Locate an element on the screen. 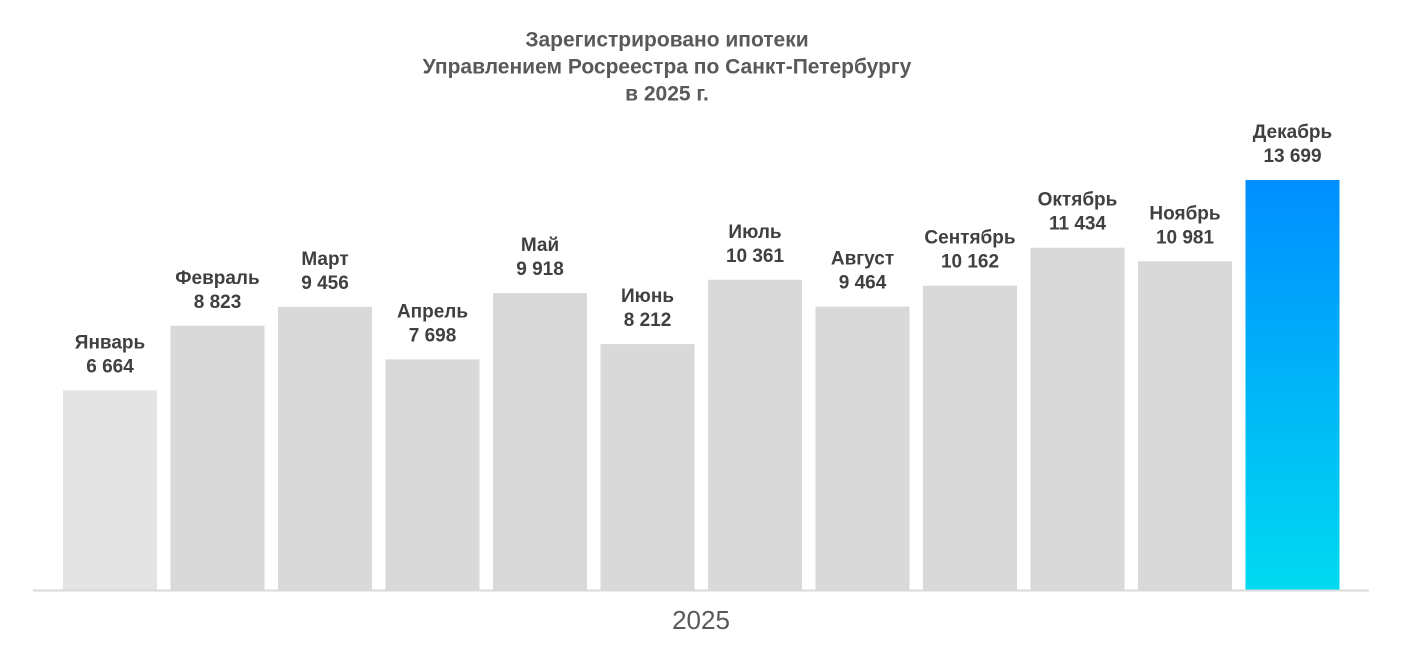 Image resolution: width=1403 pixels, height=653 pixels. value-label: 11 434 is located at coordinates (1077, 224).